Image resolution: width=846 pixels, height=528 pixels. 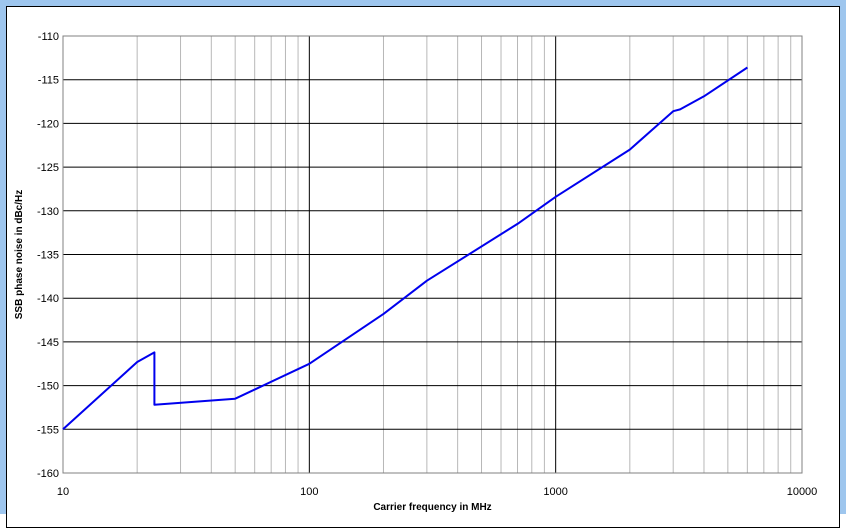 What do you see at coordinates (48, 299) in the screenshot?
I see `y-tick-label: -140` at bounding box center [48, 299].